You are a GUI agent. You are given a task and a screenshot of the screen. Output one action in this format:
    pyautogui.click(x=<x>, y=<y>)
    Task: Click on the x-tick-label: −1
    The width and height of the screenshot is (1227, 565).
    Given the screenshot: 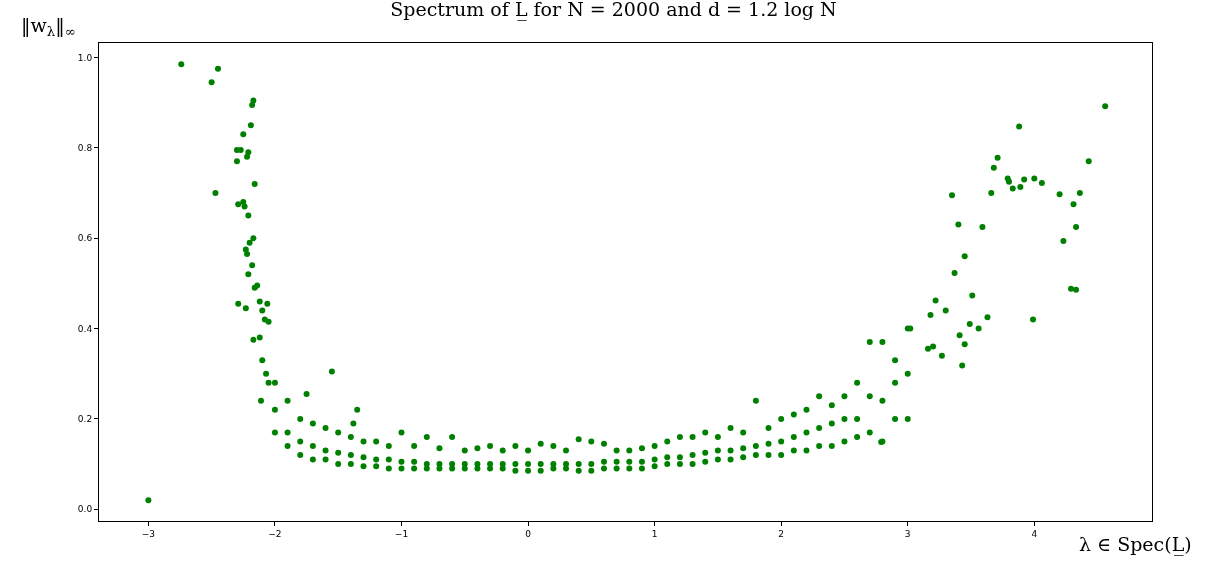 What is the action you would take?
    pyautogui.click(x=401, y=533)
    